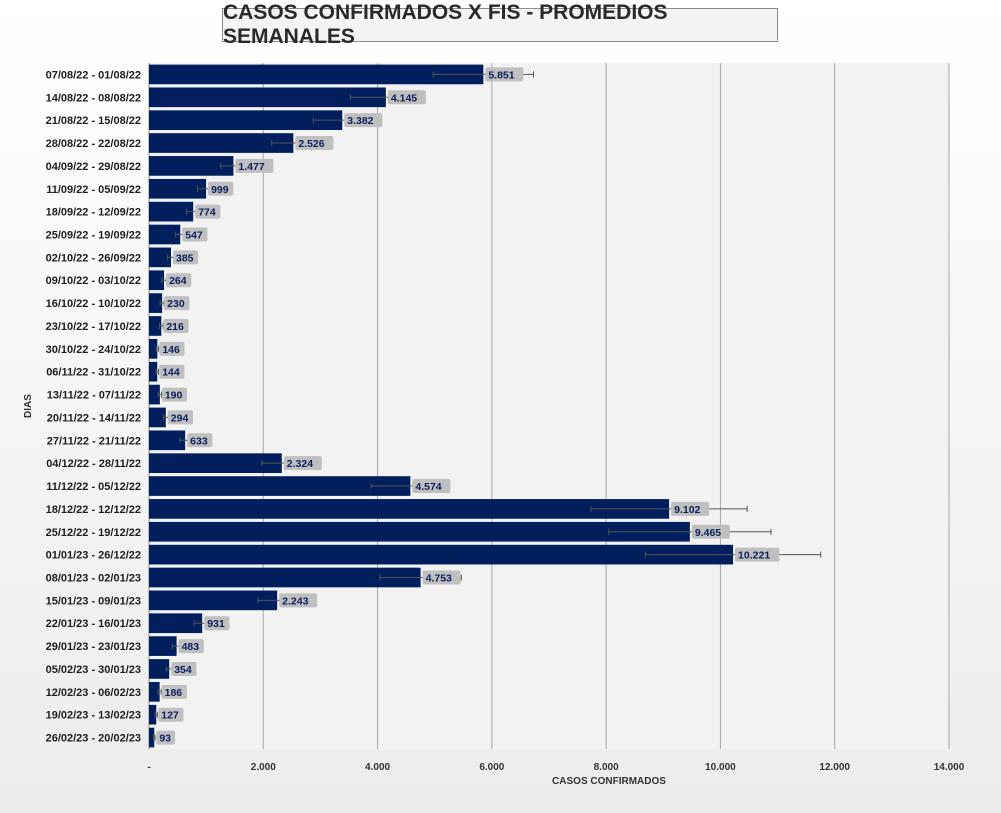 The width and height of the screenshot is (1001, 813). What do you see at coordinates (501, 75) in the screenshot?
I see `data-label: 5.851` at bounding box center [501, 75].